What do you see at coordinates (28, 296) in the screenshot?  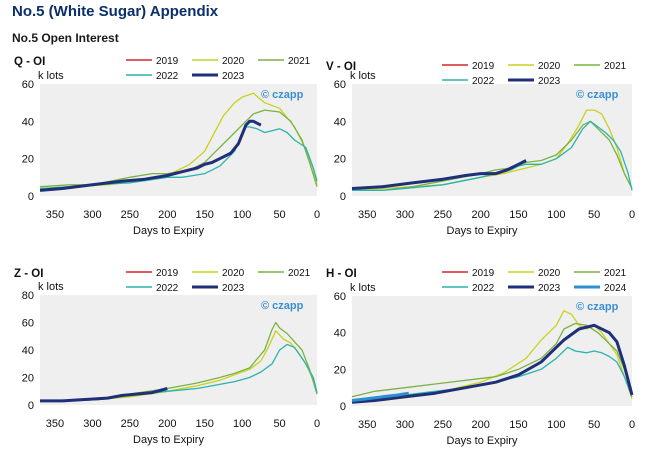 I see `y-tick-label: 80` at bounding box center [28, 296].